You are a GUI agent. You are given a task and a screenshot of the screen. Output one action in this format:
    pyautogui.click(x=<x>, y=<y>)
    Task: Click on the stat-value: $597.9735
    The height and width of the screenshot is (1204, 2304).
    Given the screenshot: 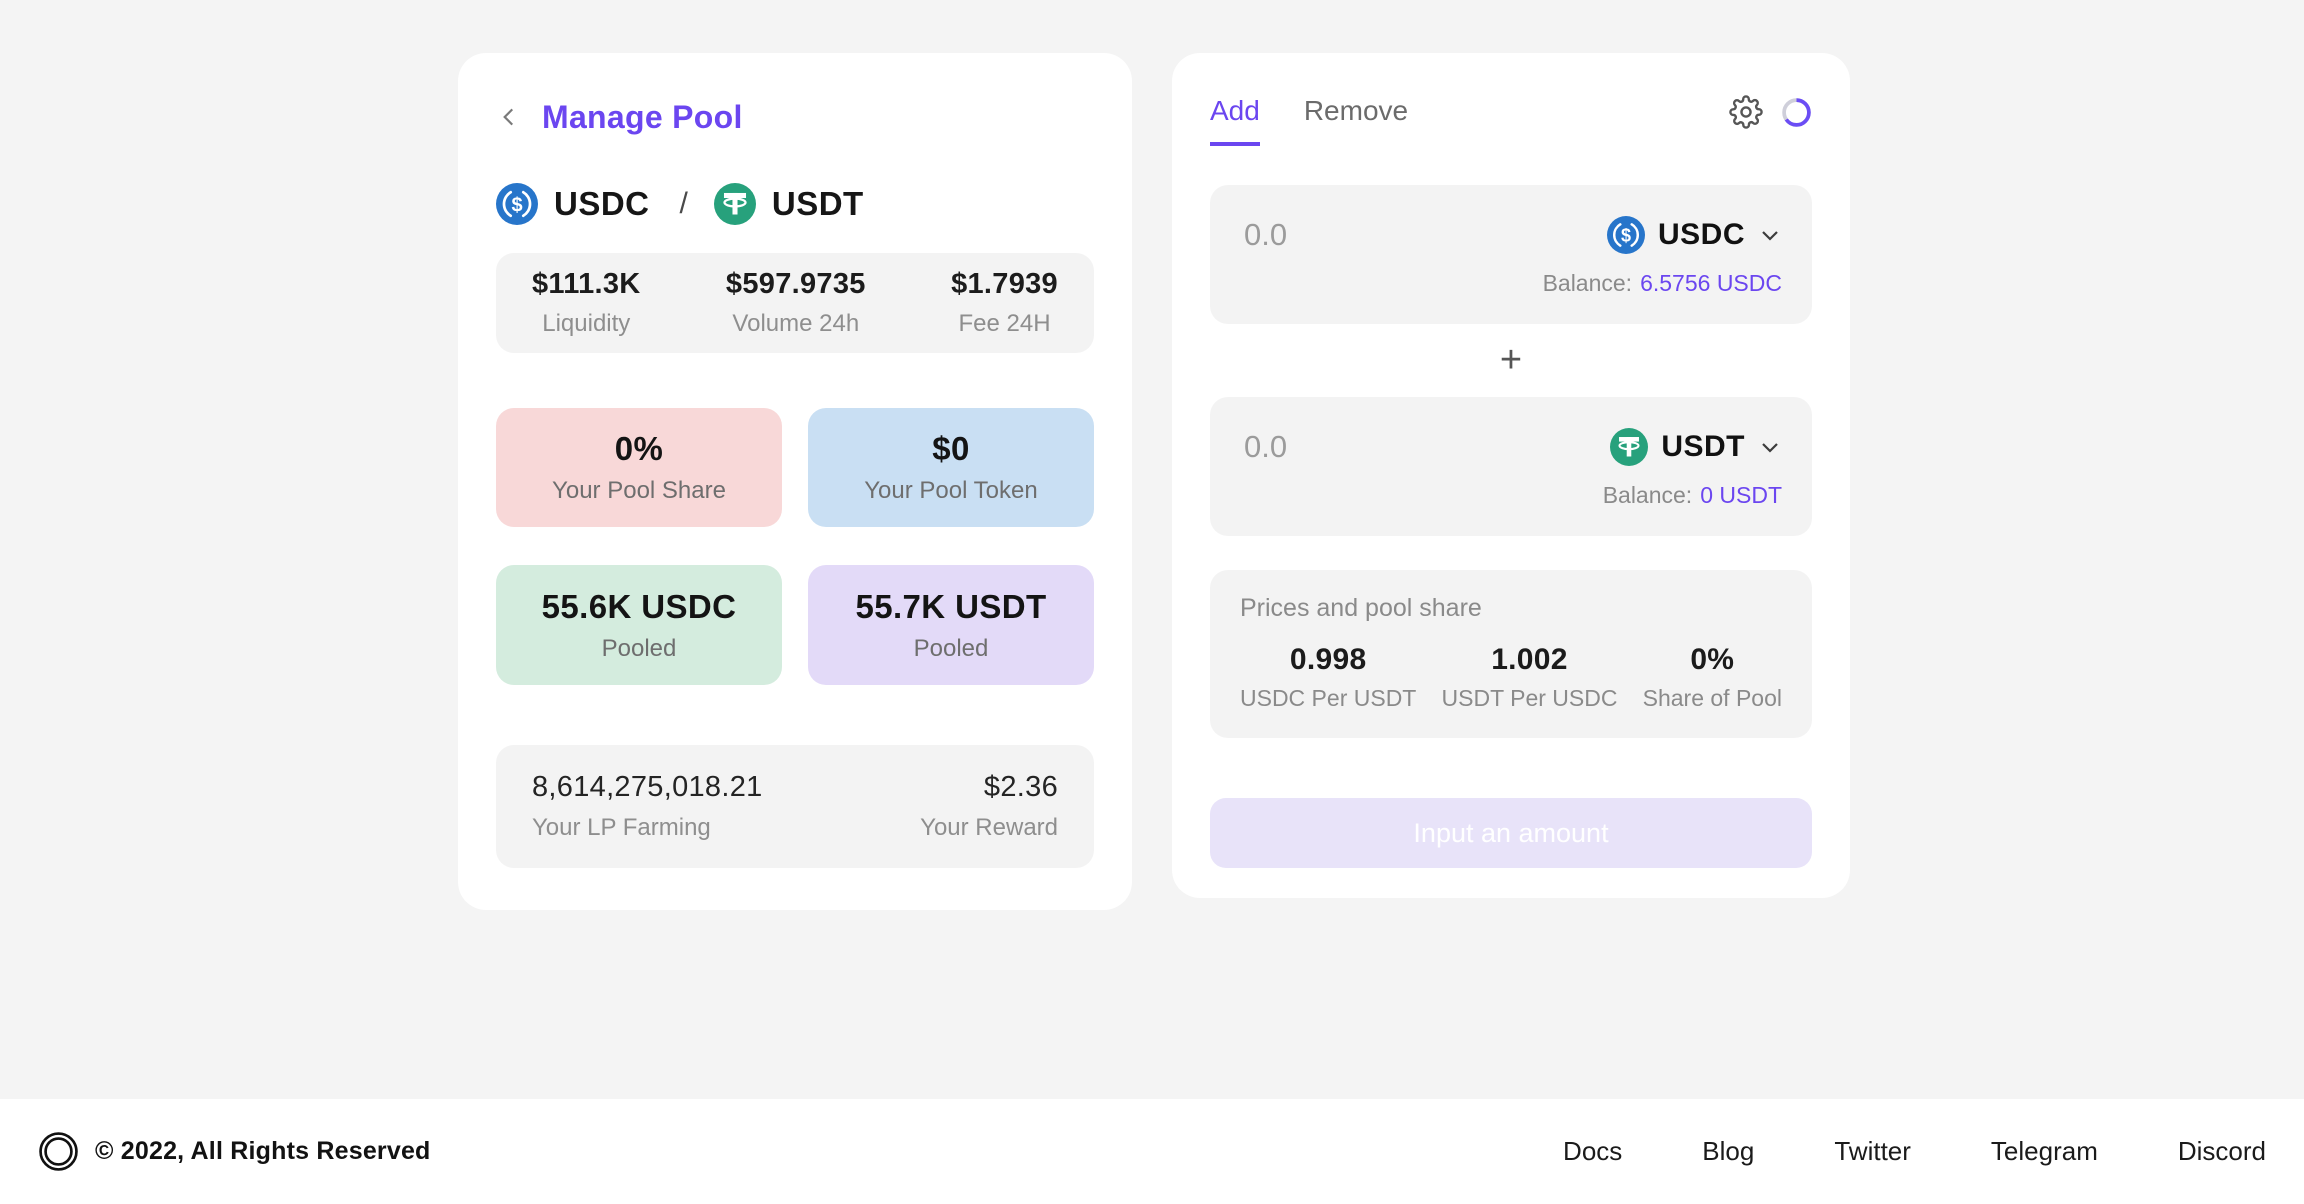 What is the action you would take?
    pyautogui.click(x=795, y=284)
    